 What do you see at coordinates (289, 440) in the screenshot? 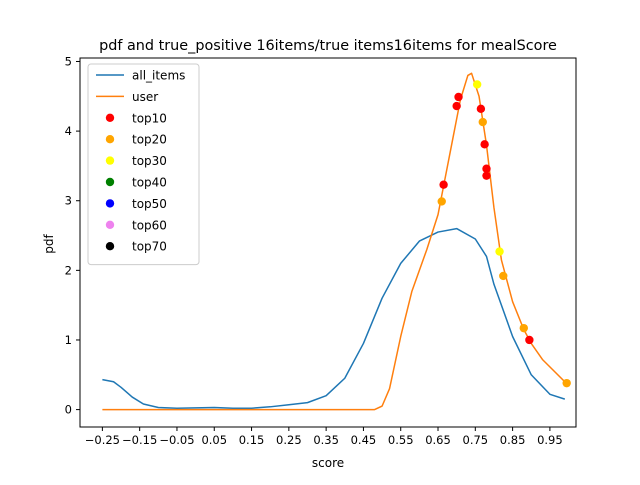
I see `x-tick-label: 0.25` at bounding box center [289, 440].